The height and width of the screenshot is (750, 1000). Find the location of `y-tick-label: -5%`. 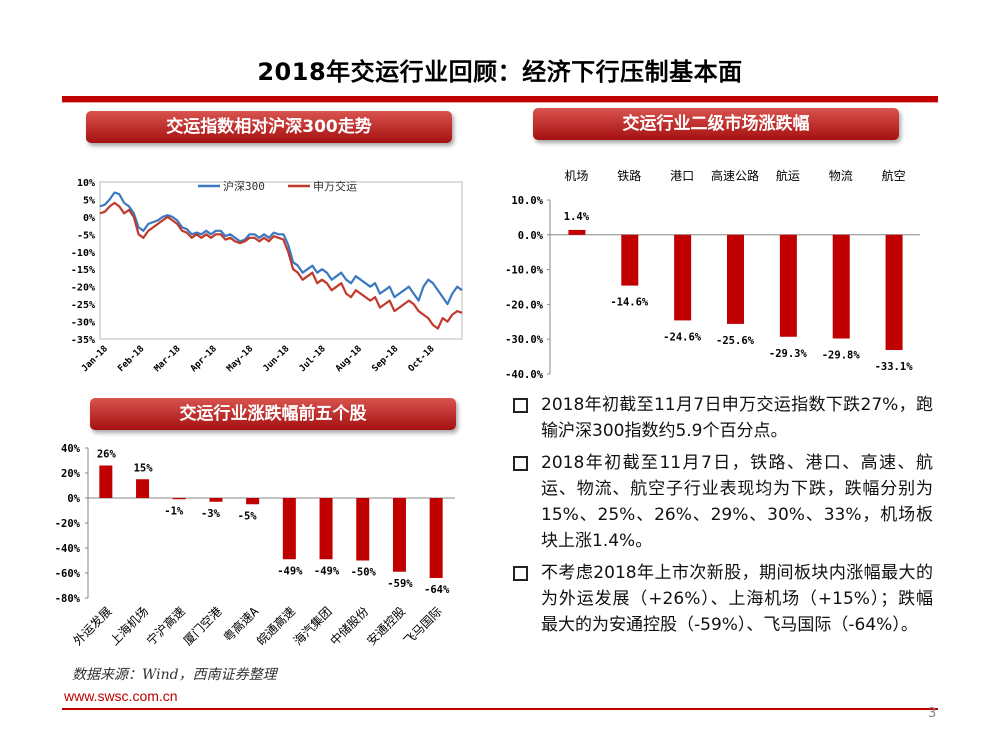

y-tick-label: -5% is located at coordinates (86, 235).